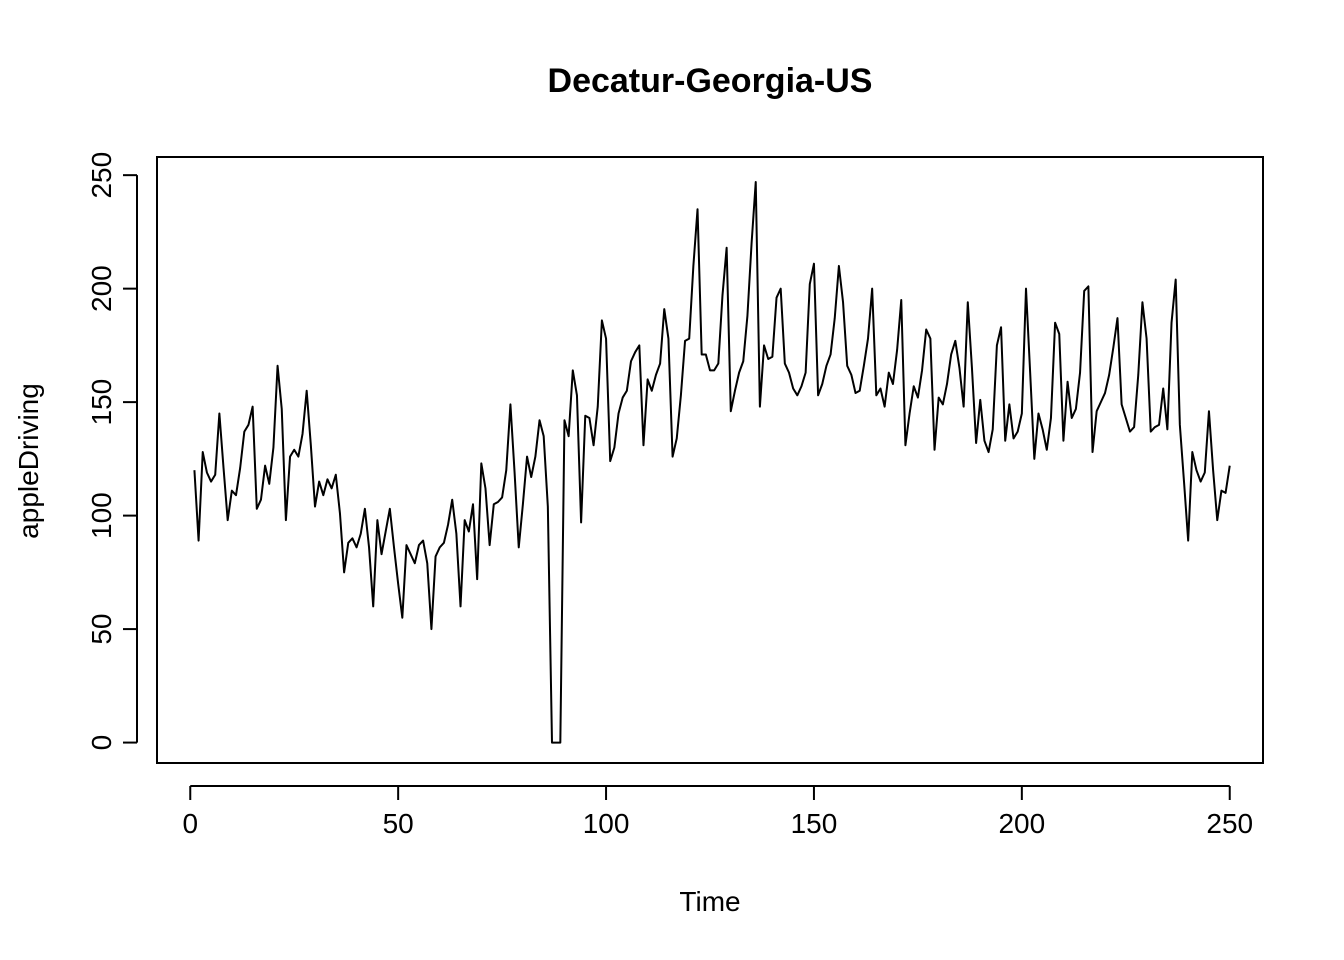 Image resolution: width=1344 pixels, height=960 pixels. I want to click on x-tick-label: 200, so click(1021, 823).